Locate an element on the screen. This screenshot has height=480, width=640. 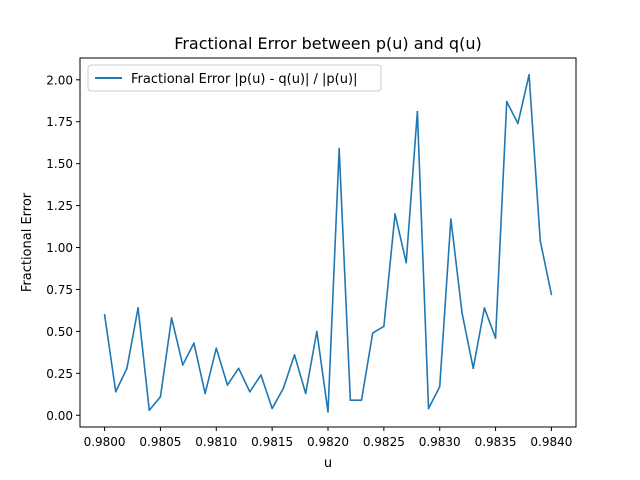
x-tick-label: 0.9820 is located at coordinates (328, 442).